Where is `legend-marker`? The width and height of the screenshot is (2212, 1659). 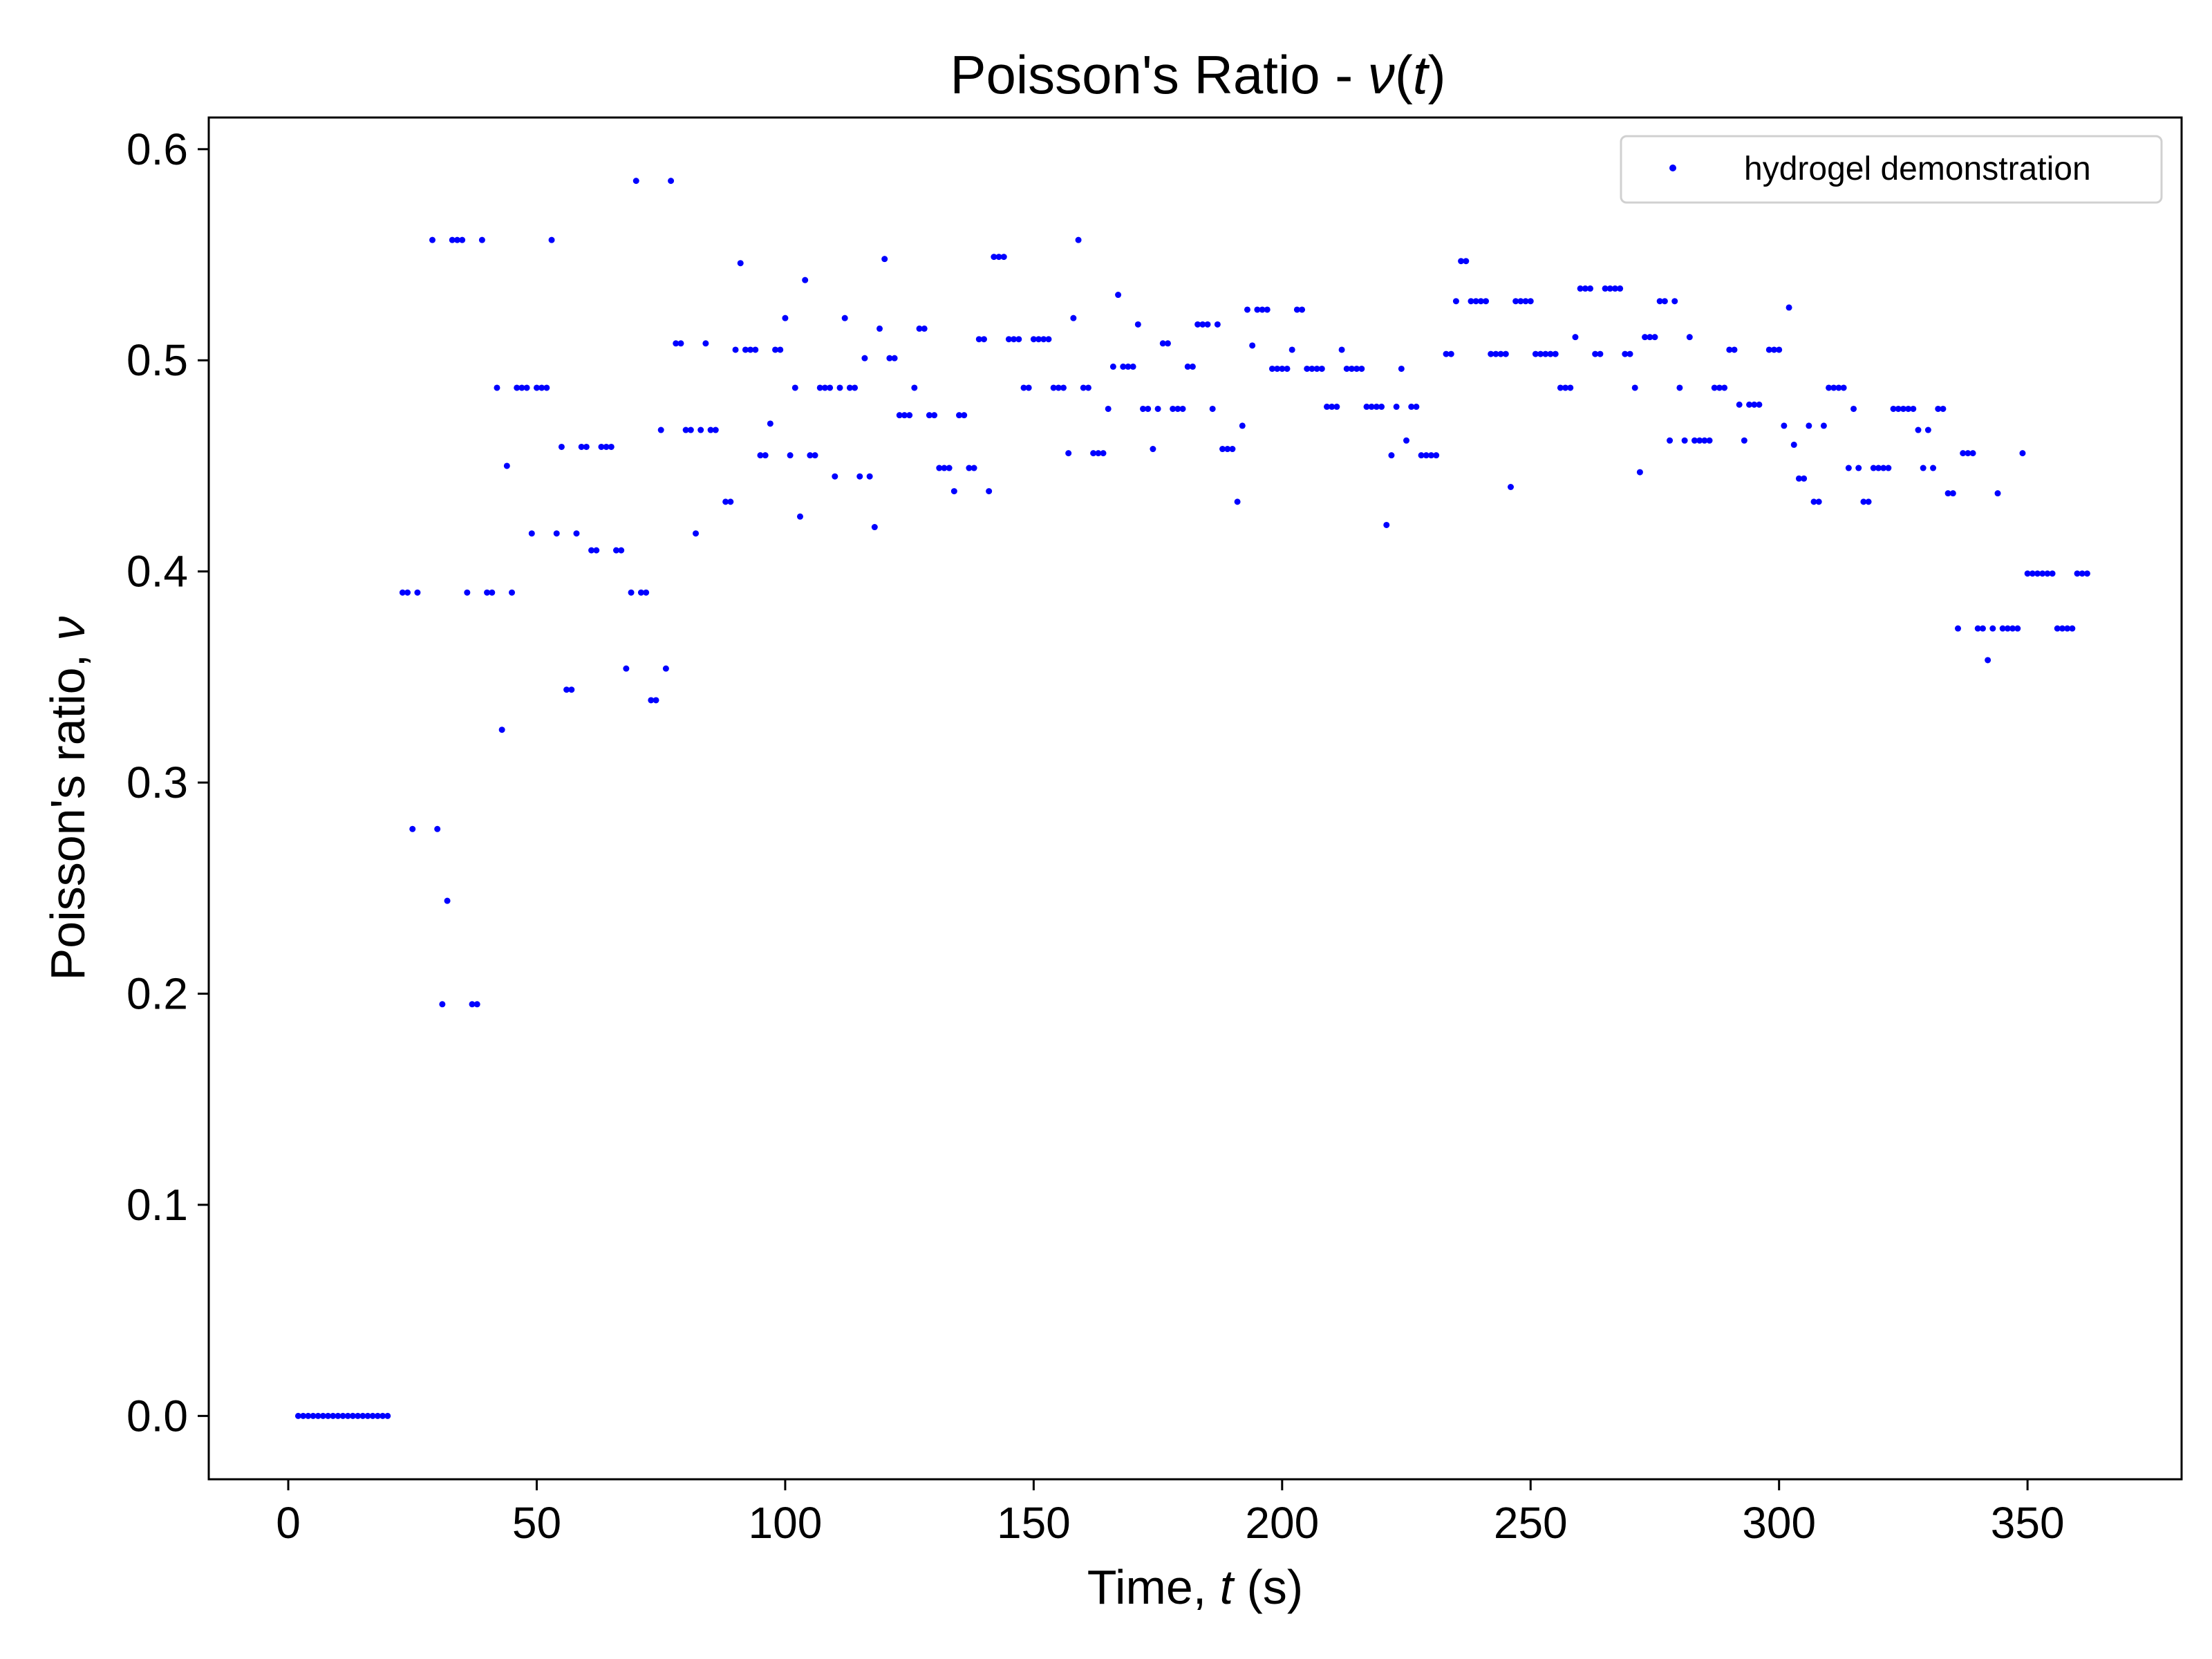
legend-marker is located at coordinates (1672, 168).